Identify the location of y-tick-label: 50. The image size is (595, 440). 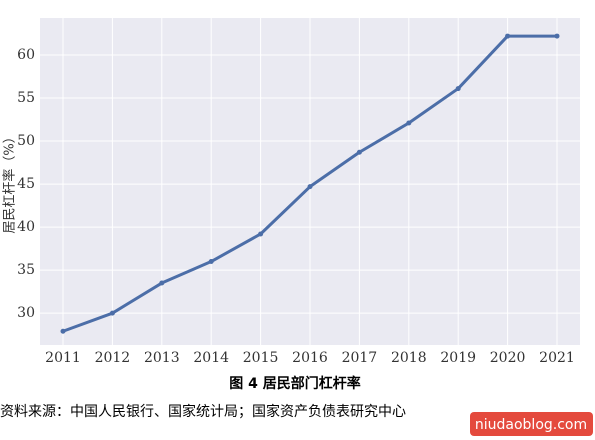
(26, 141).